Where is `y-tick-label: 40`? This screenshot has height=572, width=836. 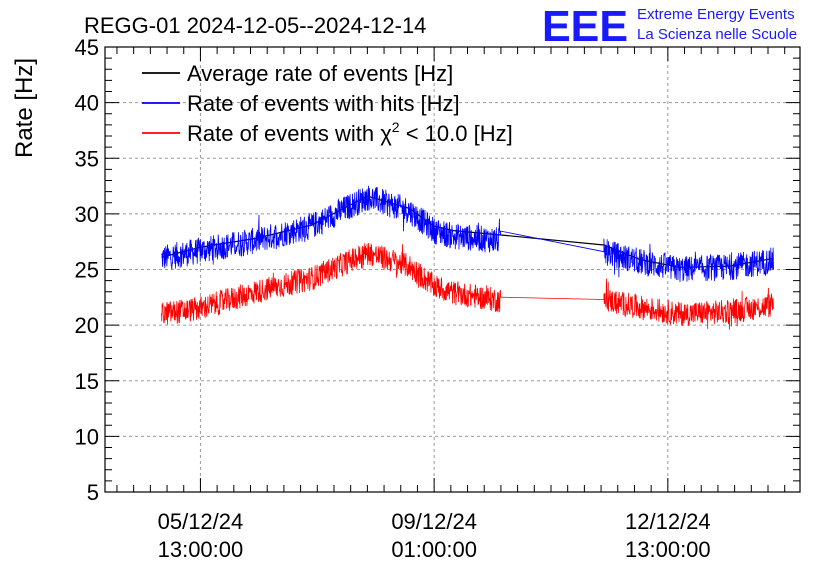
y-tick-label: 40 is located at coordinates (87, 103).